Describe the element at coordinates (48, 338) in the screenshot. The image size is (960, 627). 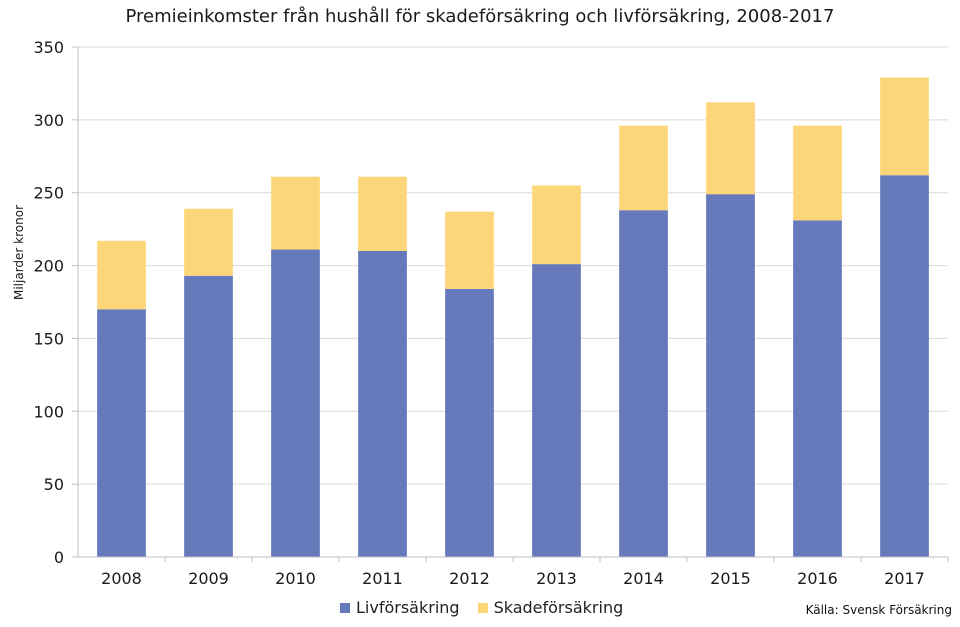
I see `y-tick-label: 150` at that location.